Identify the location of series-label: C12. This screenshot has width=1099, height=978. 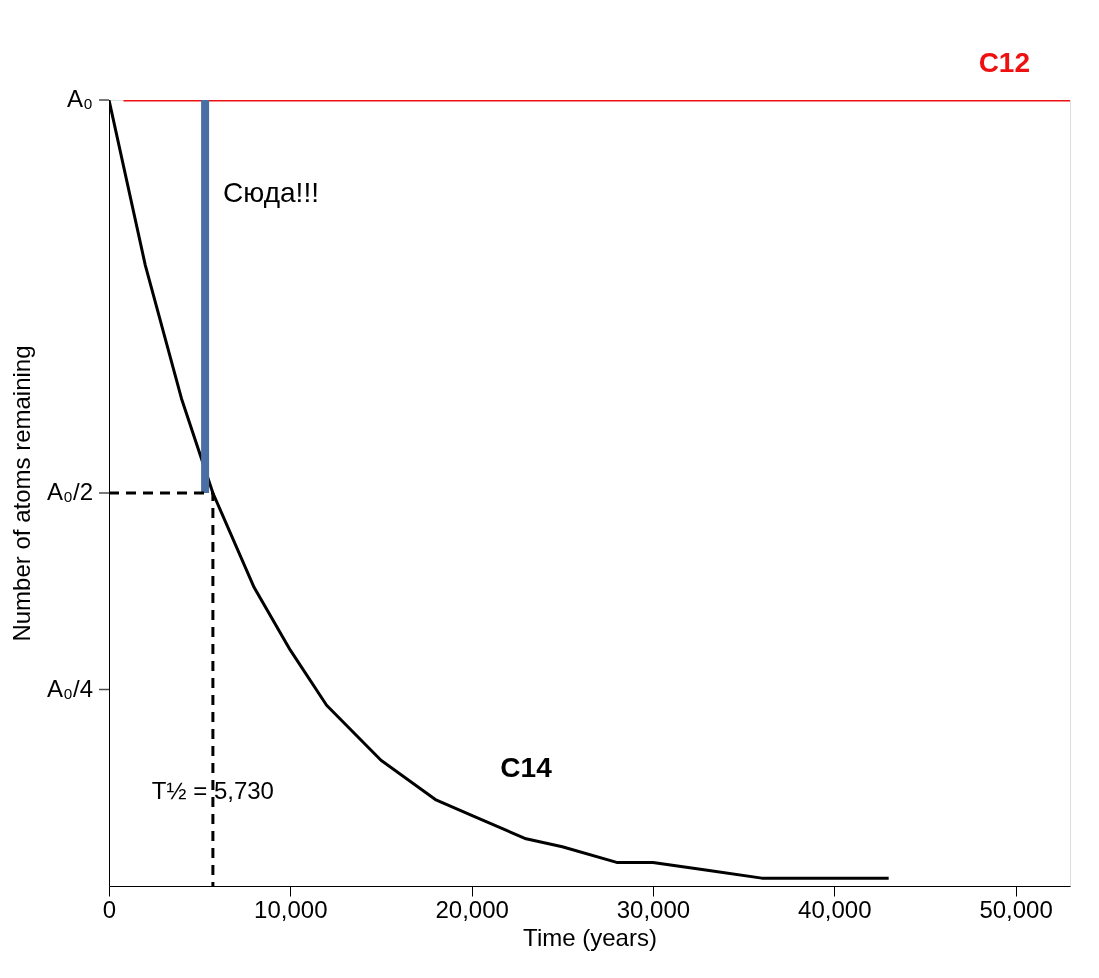
(1004, 62).